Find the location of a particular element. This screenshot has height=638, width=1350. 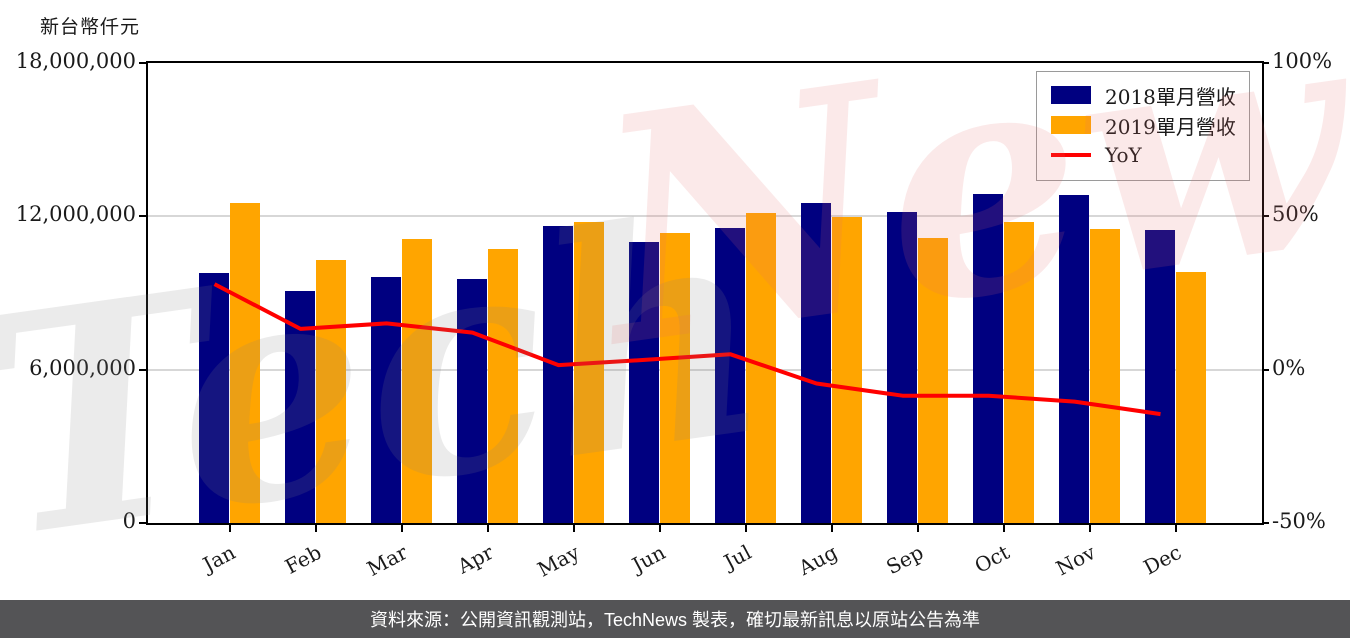

legend: 2018單月營收 2019單月營收 YoY is located at coordinates (1143, 126).